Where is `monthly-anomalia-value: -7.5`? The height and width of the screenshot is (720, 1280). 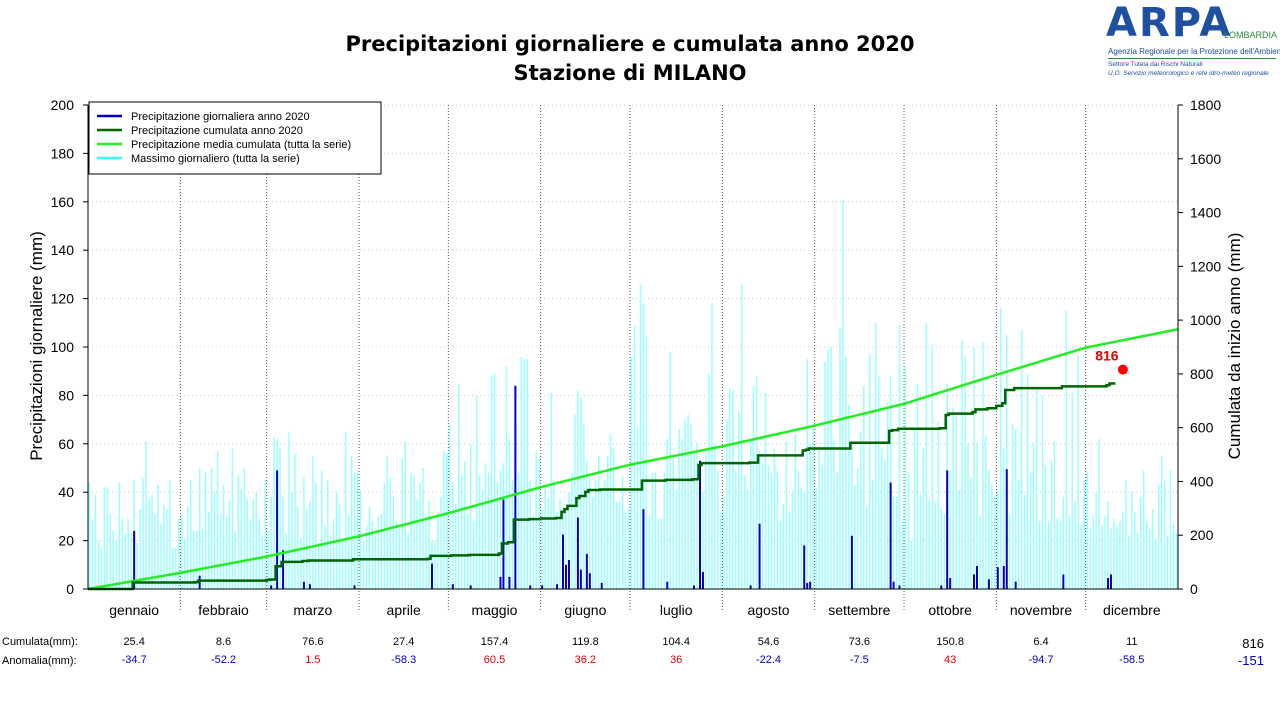 monthly-anomalia-value: -7.5 is located at coordinates (859, 660).